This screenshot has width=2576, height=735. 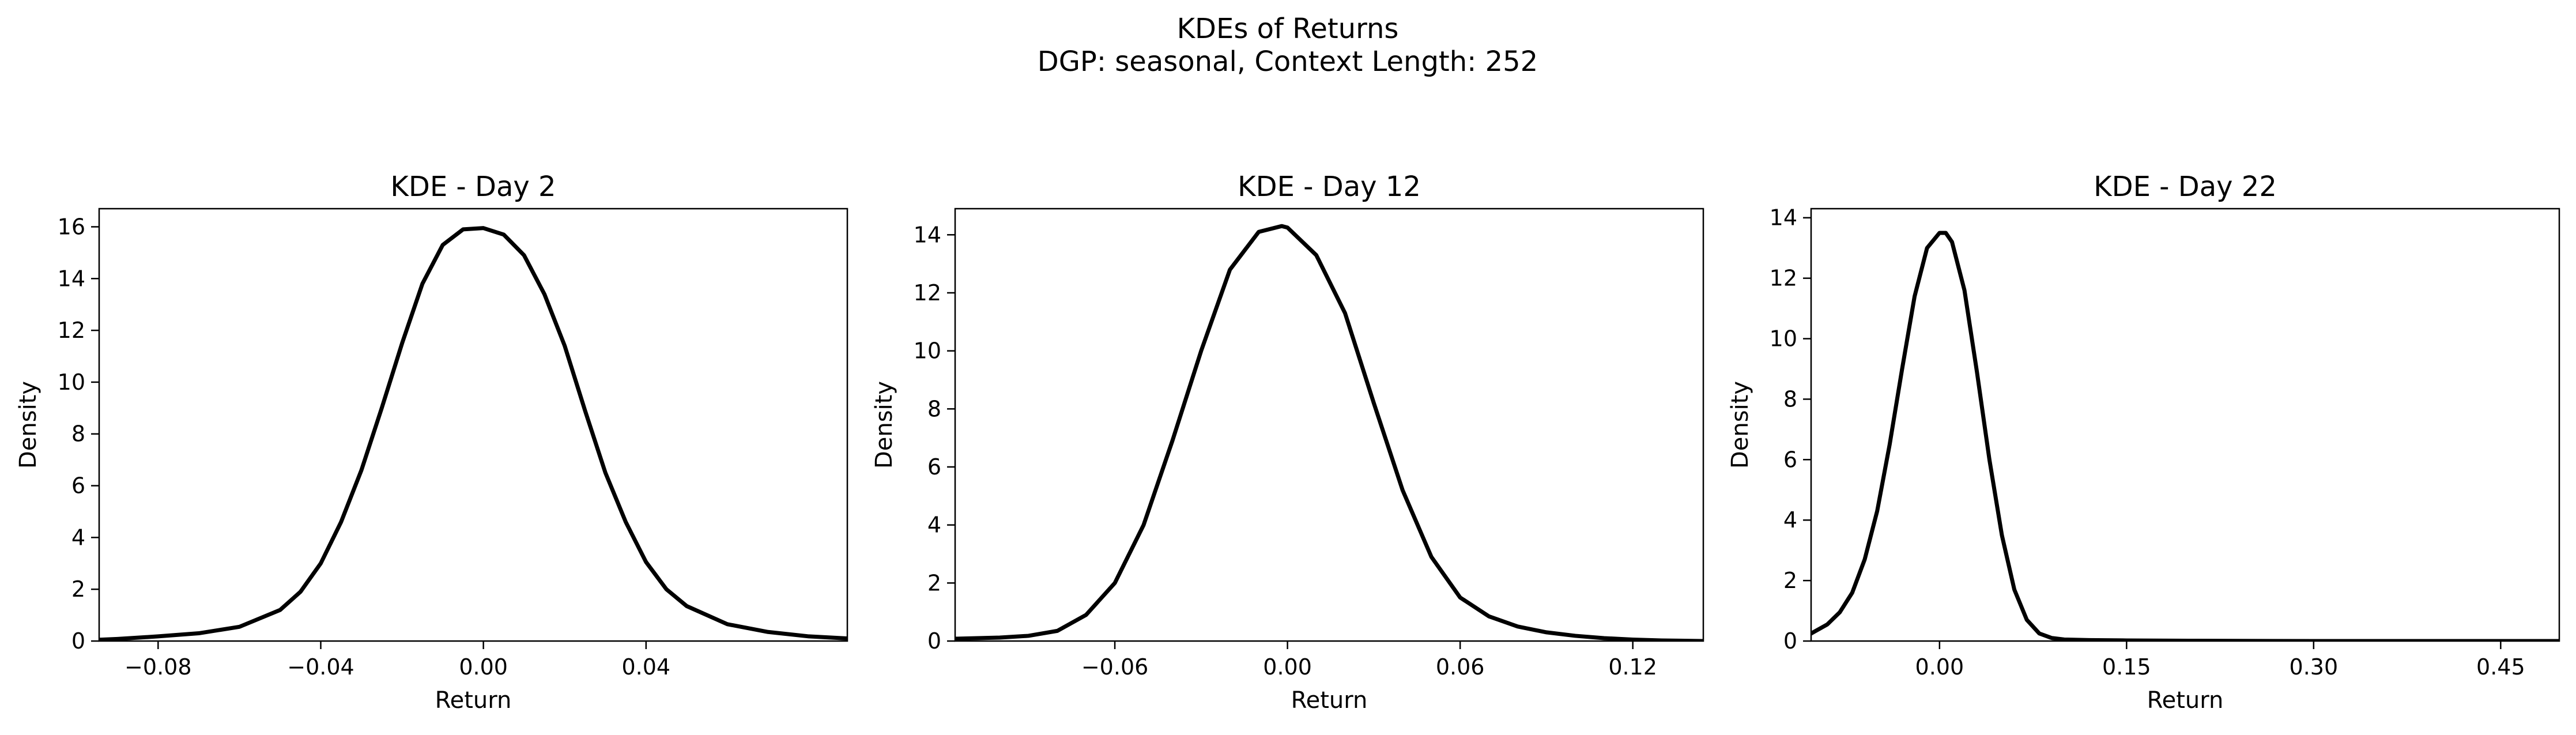 What do you see at coordinates (1329, 187) in the screenshot?
I see `panel-title: KDE - Day 12` at bounding box center [1329, 187].